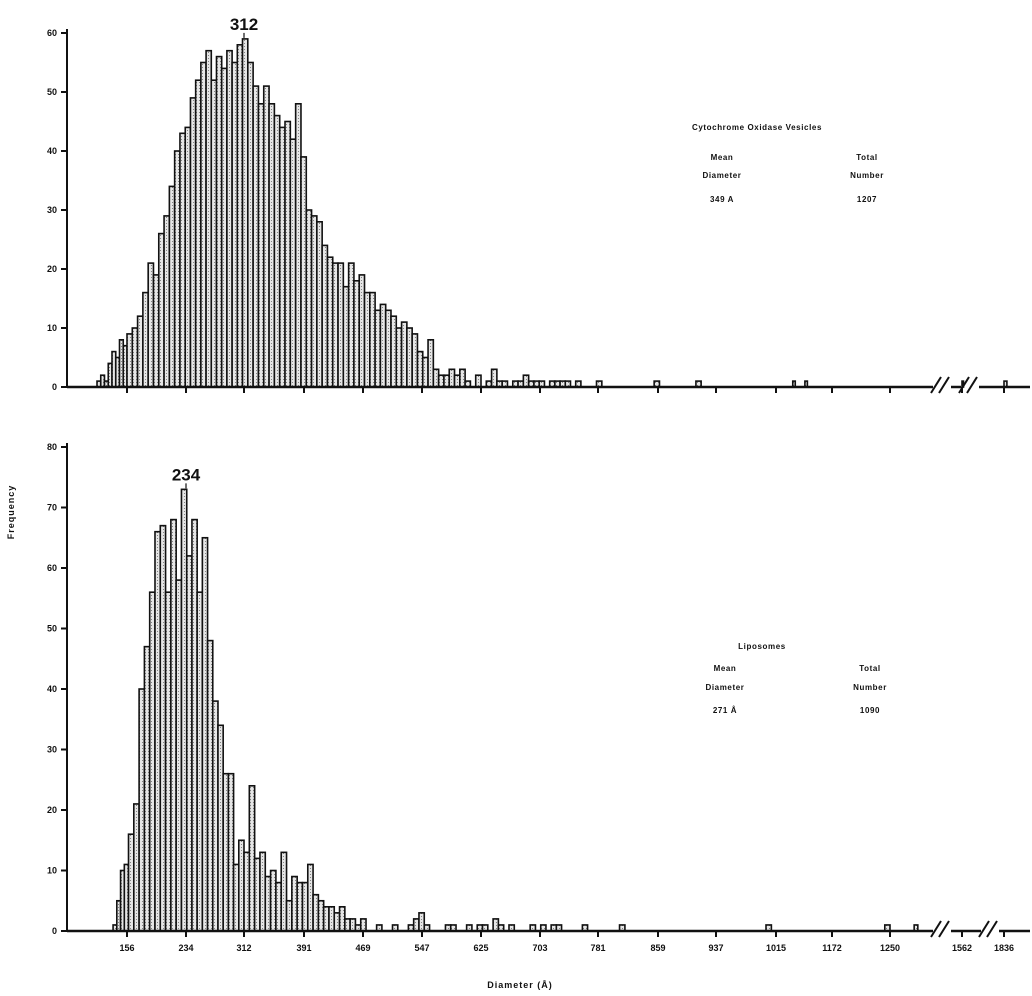 This screenshot has height=996, width=1032. Describe the element at coordinates (52, 151) in the screenshot. I see `y-tick-label-upper-40: 40` at that location.